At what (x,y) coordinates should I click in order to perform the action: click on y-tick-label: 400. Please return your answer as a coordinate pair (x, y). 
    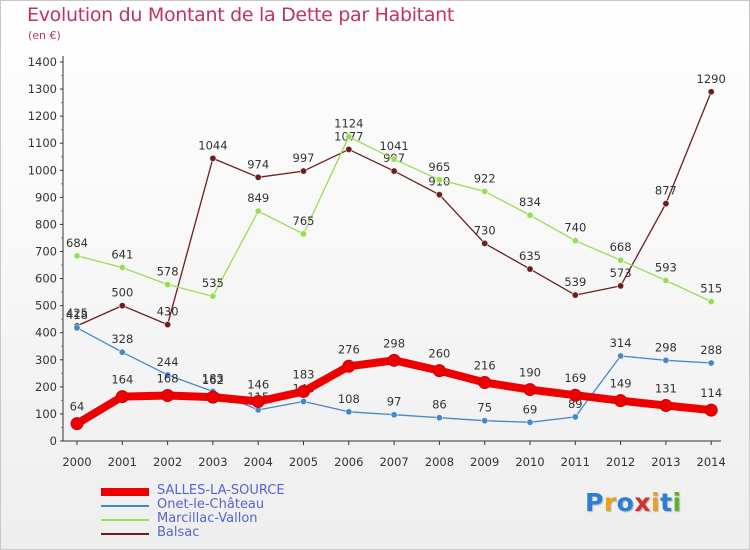
    Looking at the image, I should click on (46, 333).